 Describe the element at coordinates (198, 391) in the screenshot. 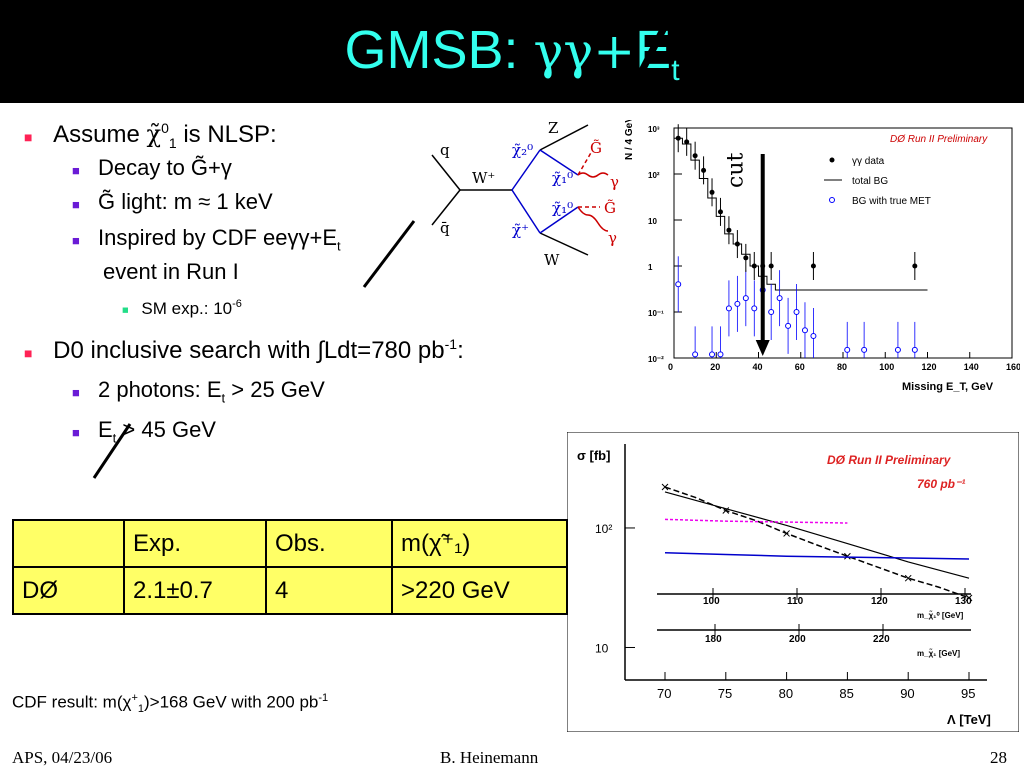

I see `bullet-2a: ■ 2 photons: Et > 25 GeV` at that location.